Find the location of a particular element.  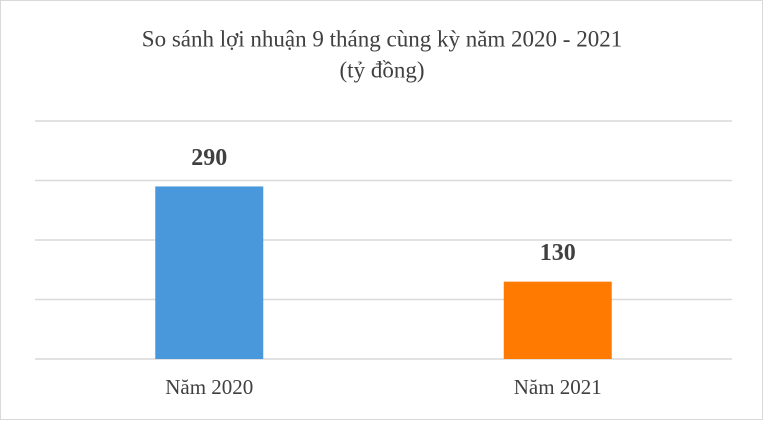

x-tick-label: Năm 2020 is located at coordinates (209, 387).